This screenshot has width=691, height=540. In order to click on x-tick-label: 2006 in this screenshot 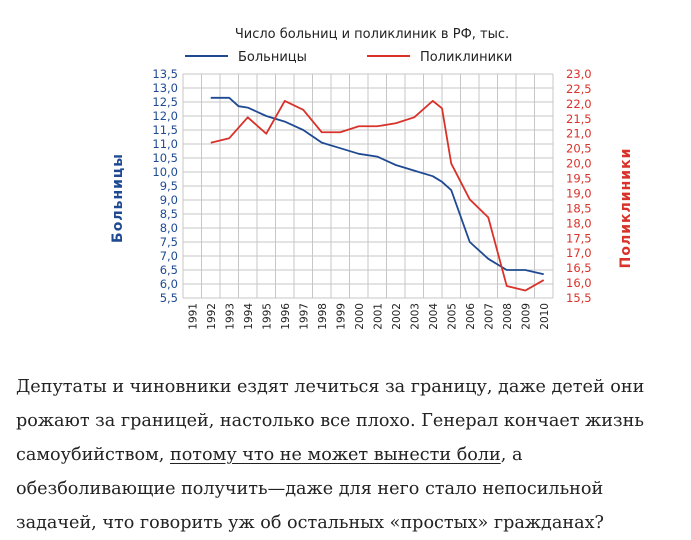, I will do `click(471, 316)`.